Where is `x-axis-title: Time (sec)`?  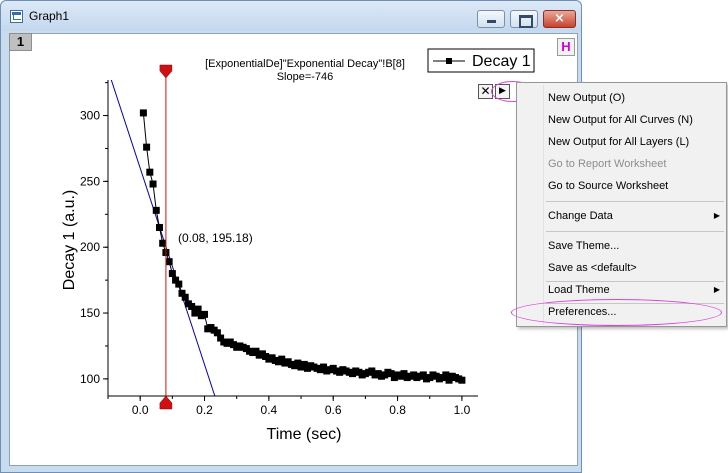
x-axis-title: Time (sec) is located at coordinates (304, 434).